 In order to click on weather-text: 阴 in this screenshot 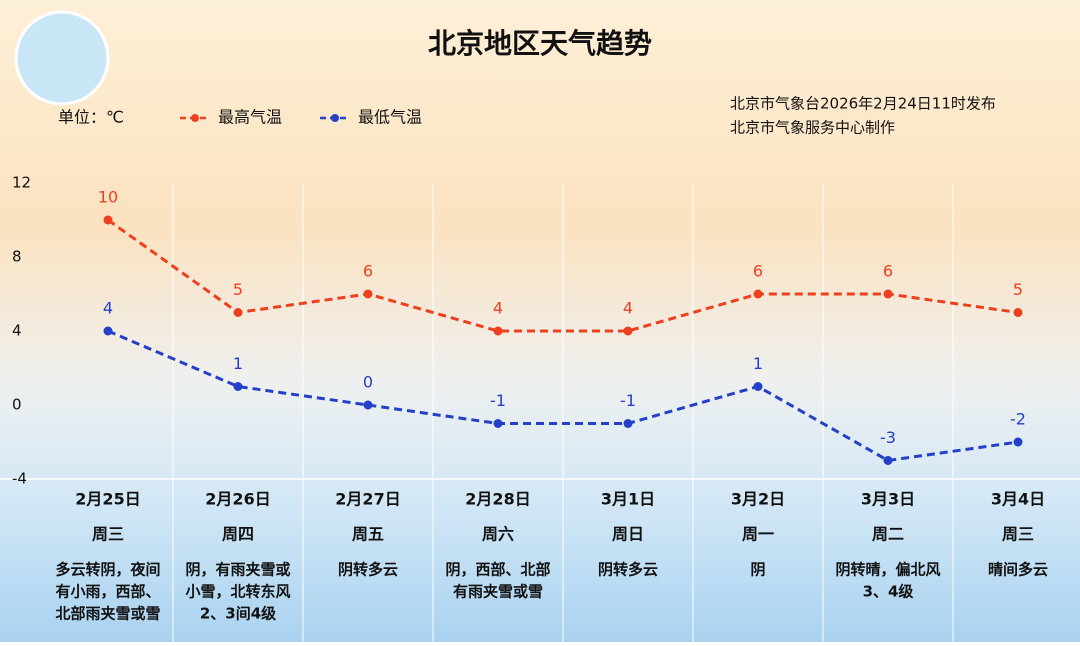, I will do `click(757, 570)`.